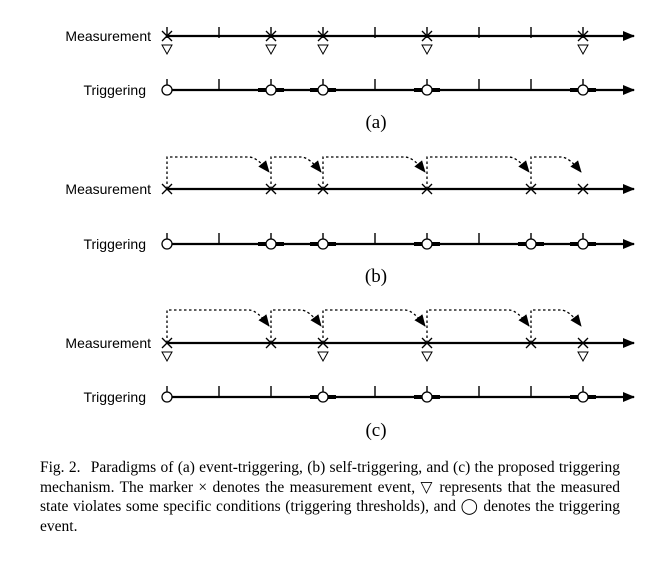 This screenshot has height=569, width=654. Describe the element at coordinates (375, 430) in the screenshot. I see `subfigure-label: (c)` at that location.